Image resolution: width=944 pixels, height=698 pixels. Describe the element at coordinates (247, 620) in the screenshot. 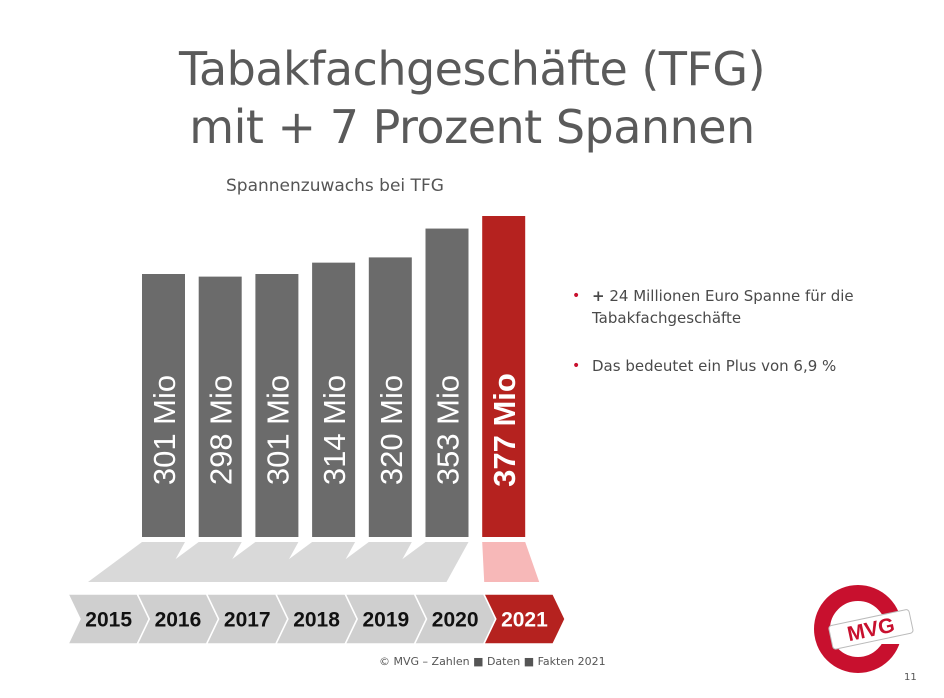

I see `x-tick-label: 2017` at that location.